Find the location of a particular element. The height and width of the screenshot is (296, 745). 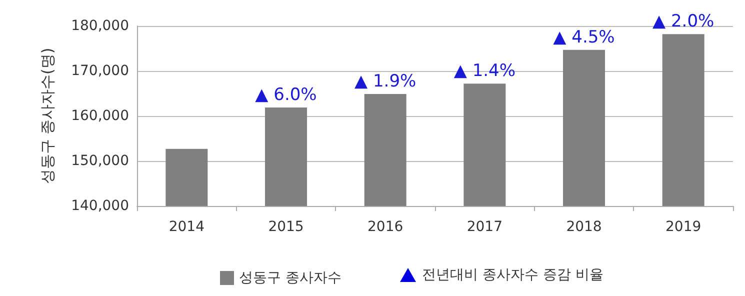

annotation: ▲ 4.5% is located at coordinates (584, 37).